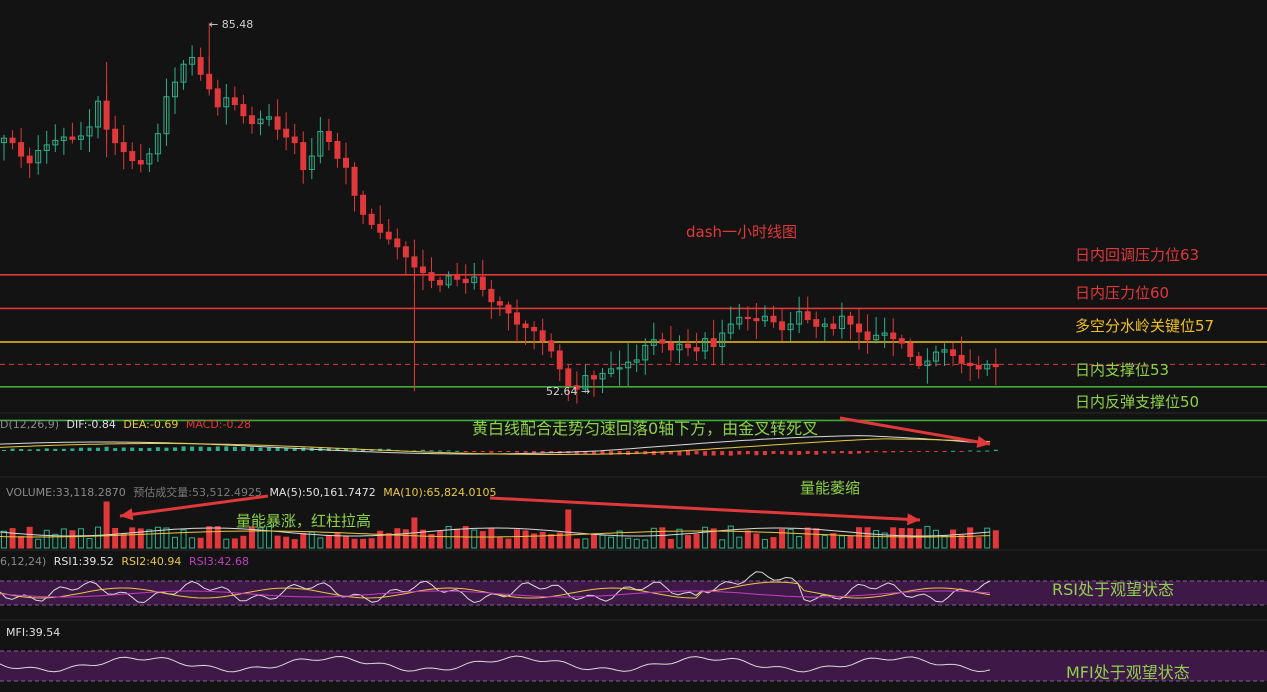  Describe the element at coordinates (440, 492) in the screenshot. I see `volume-ma10: MA(10):65,824.0105` at that location.